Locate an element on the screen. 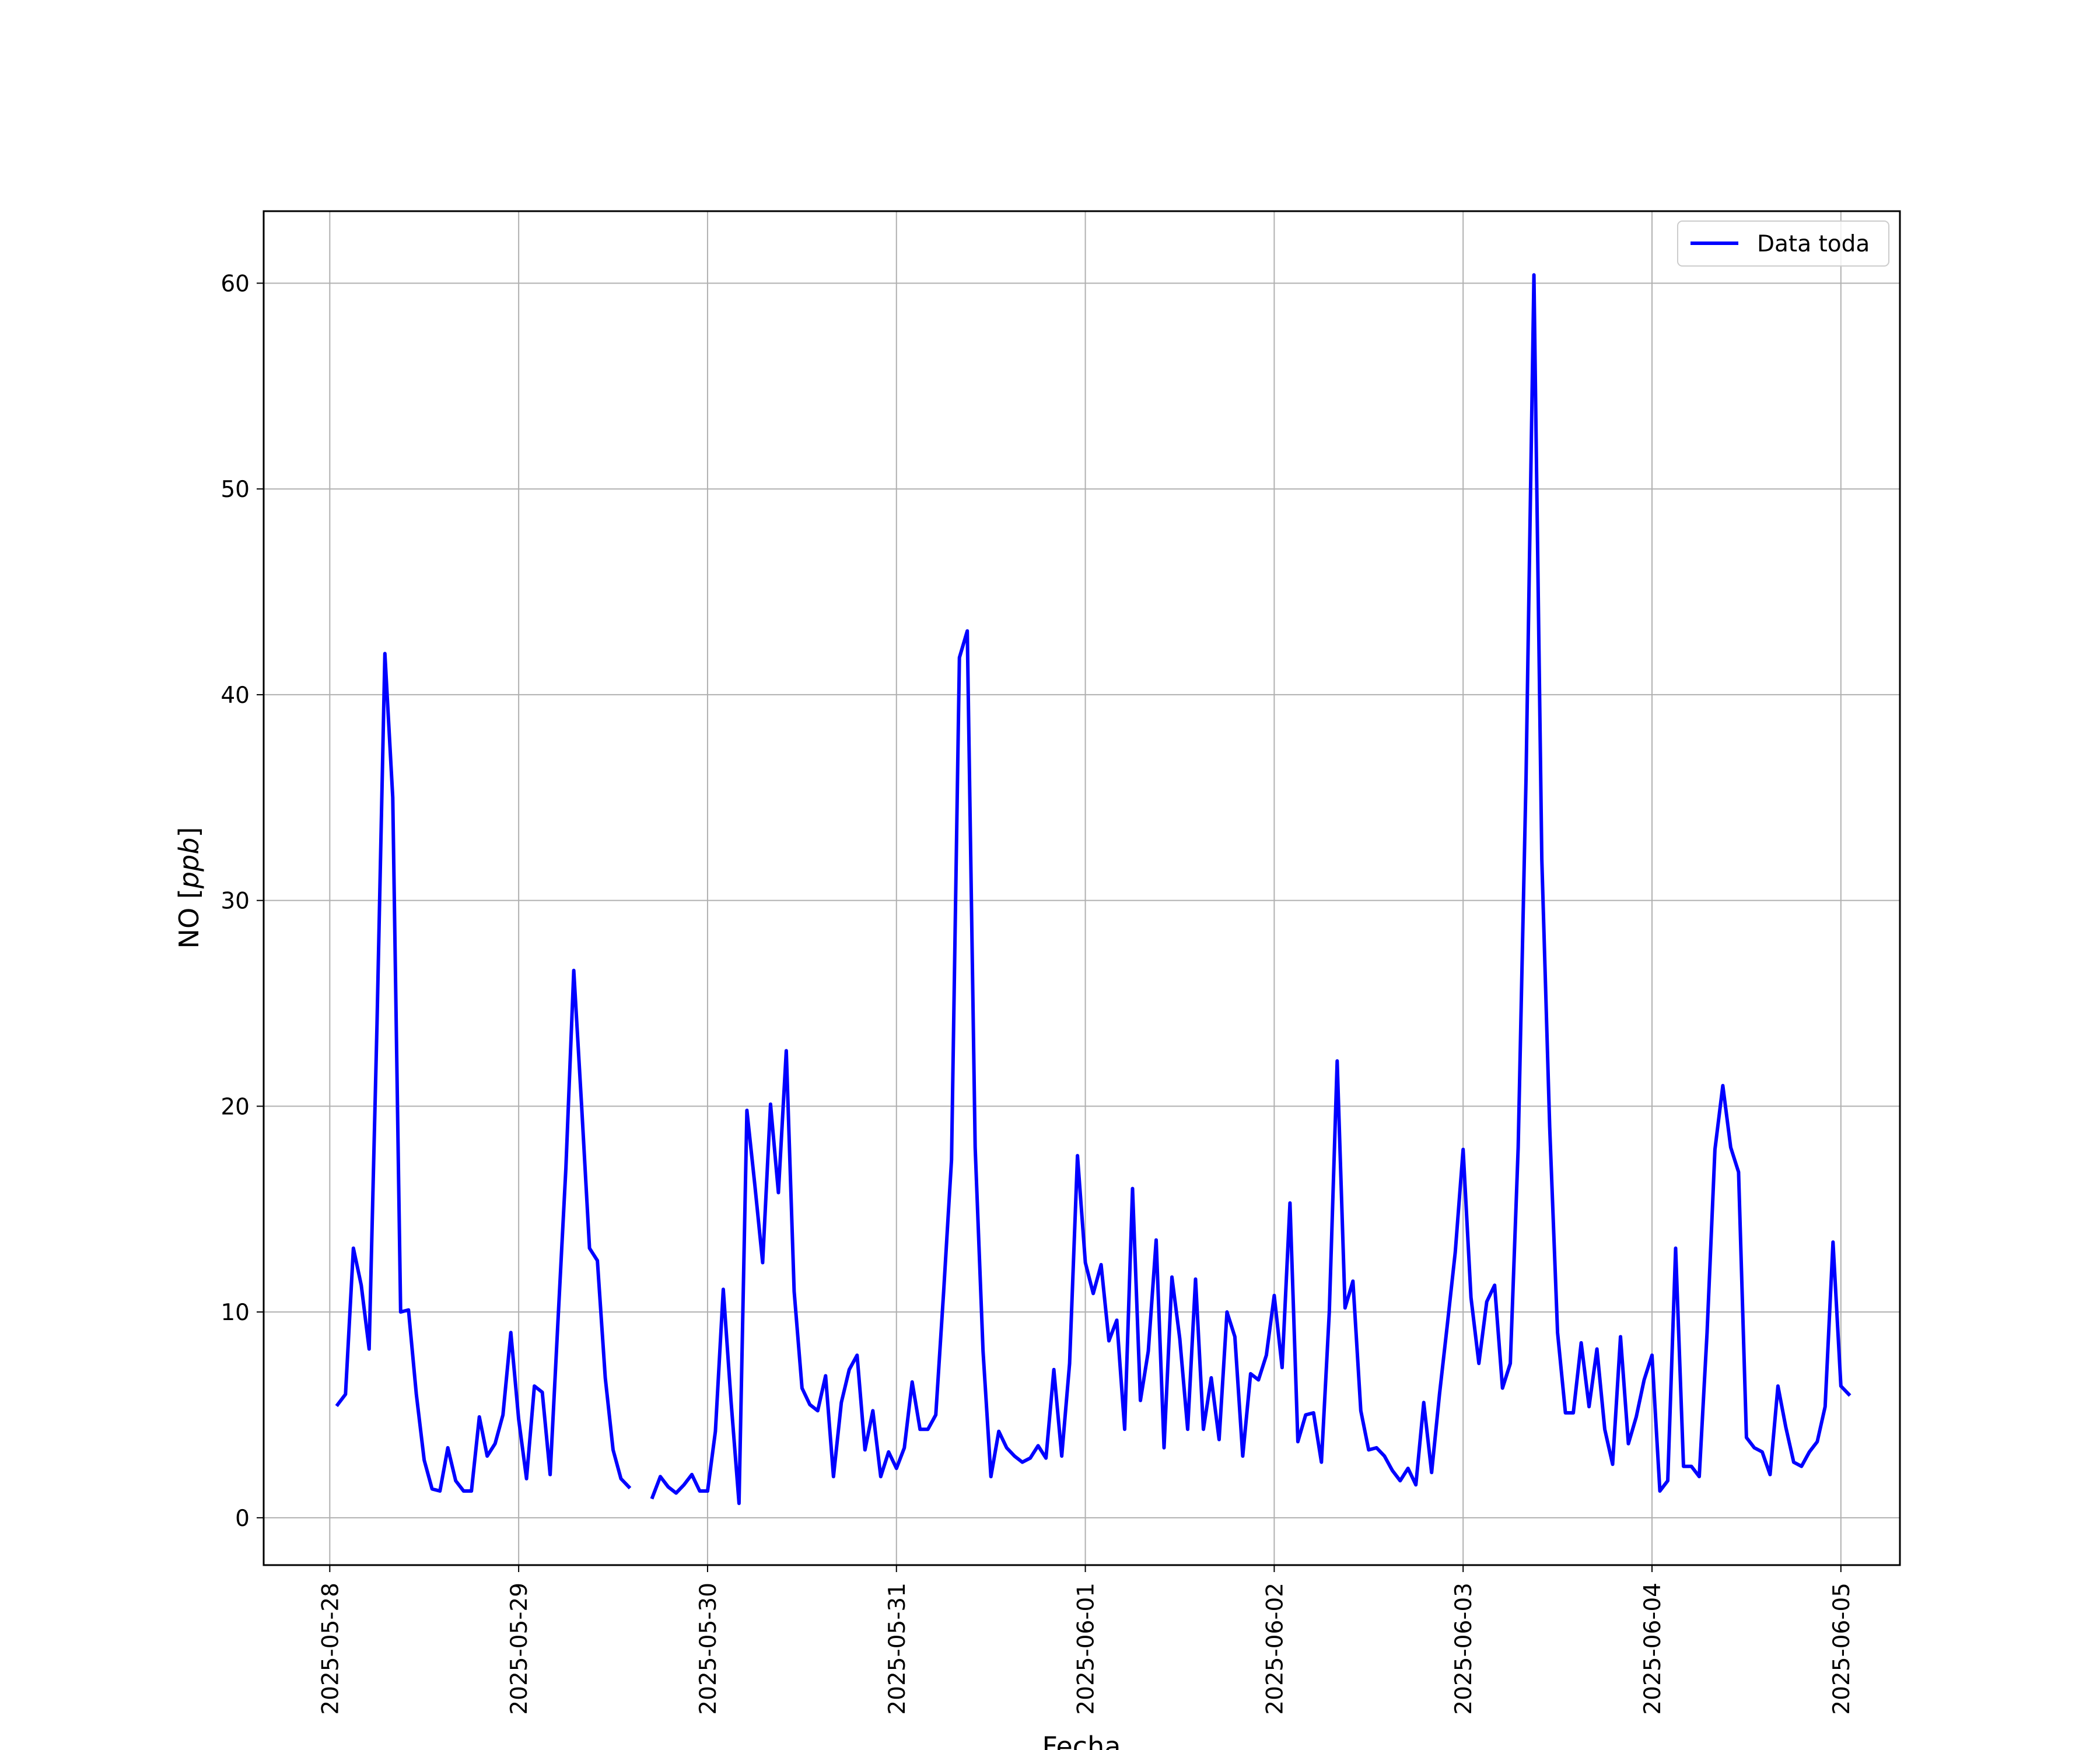 The width and height of the screenshot is (2100, 1750). legend: Data toda is located at coordinates (1783, 243).